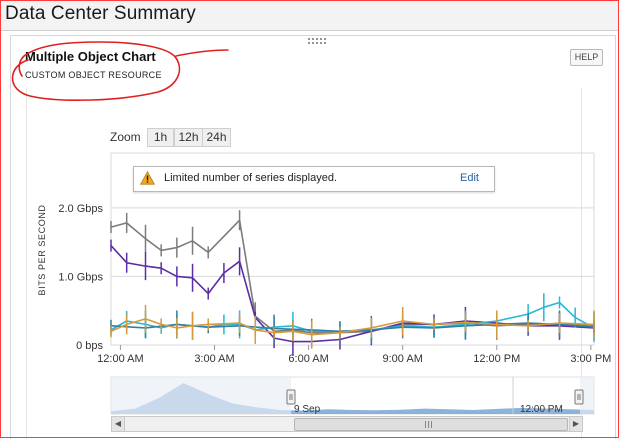 This screenshot has height=439, width=619. Describe the element at coordinates (214, 359) in the screenshot. I see `x-tick-label: 3:00 AM` at that location.